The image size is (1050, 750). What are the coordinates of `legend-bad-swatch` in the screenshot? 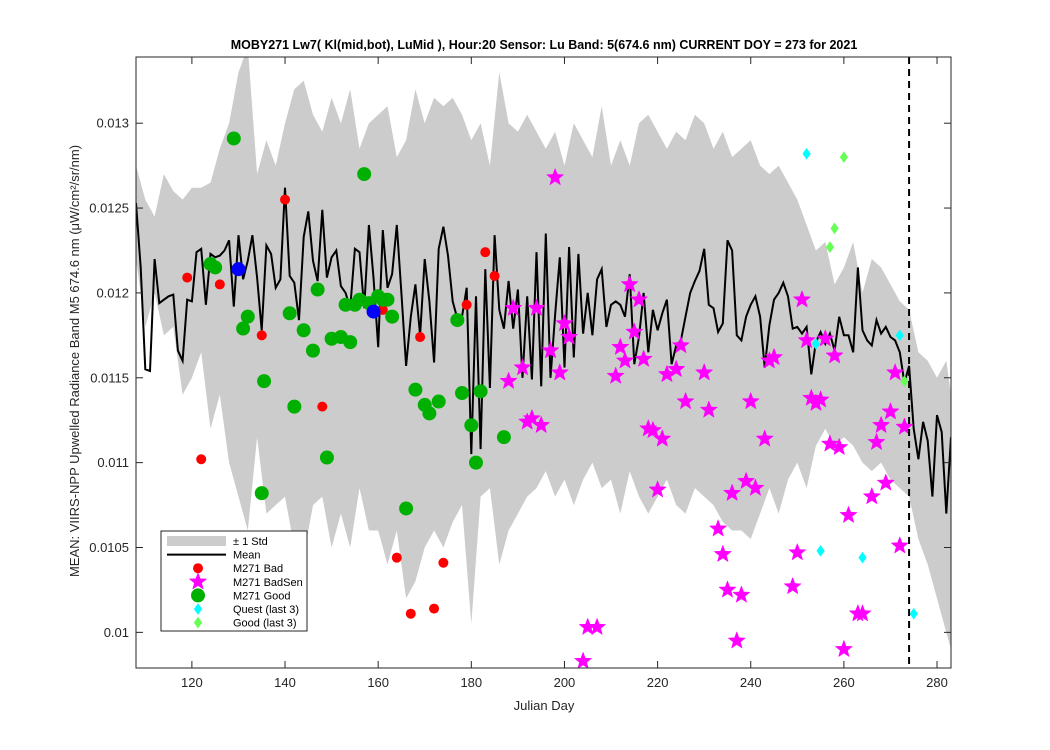 It's located at (198, 568).